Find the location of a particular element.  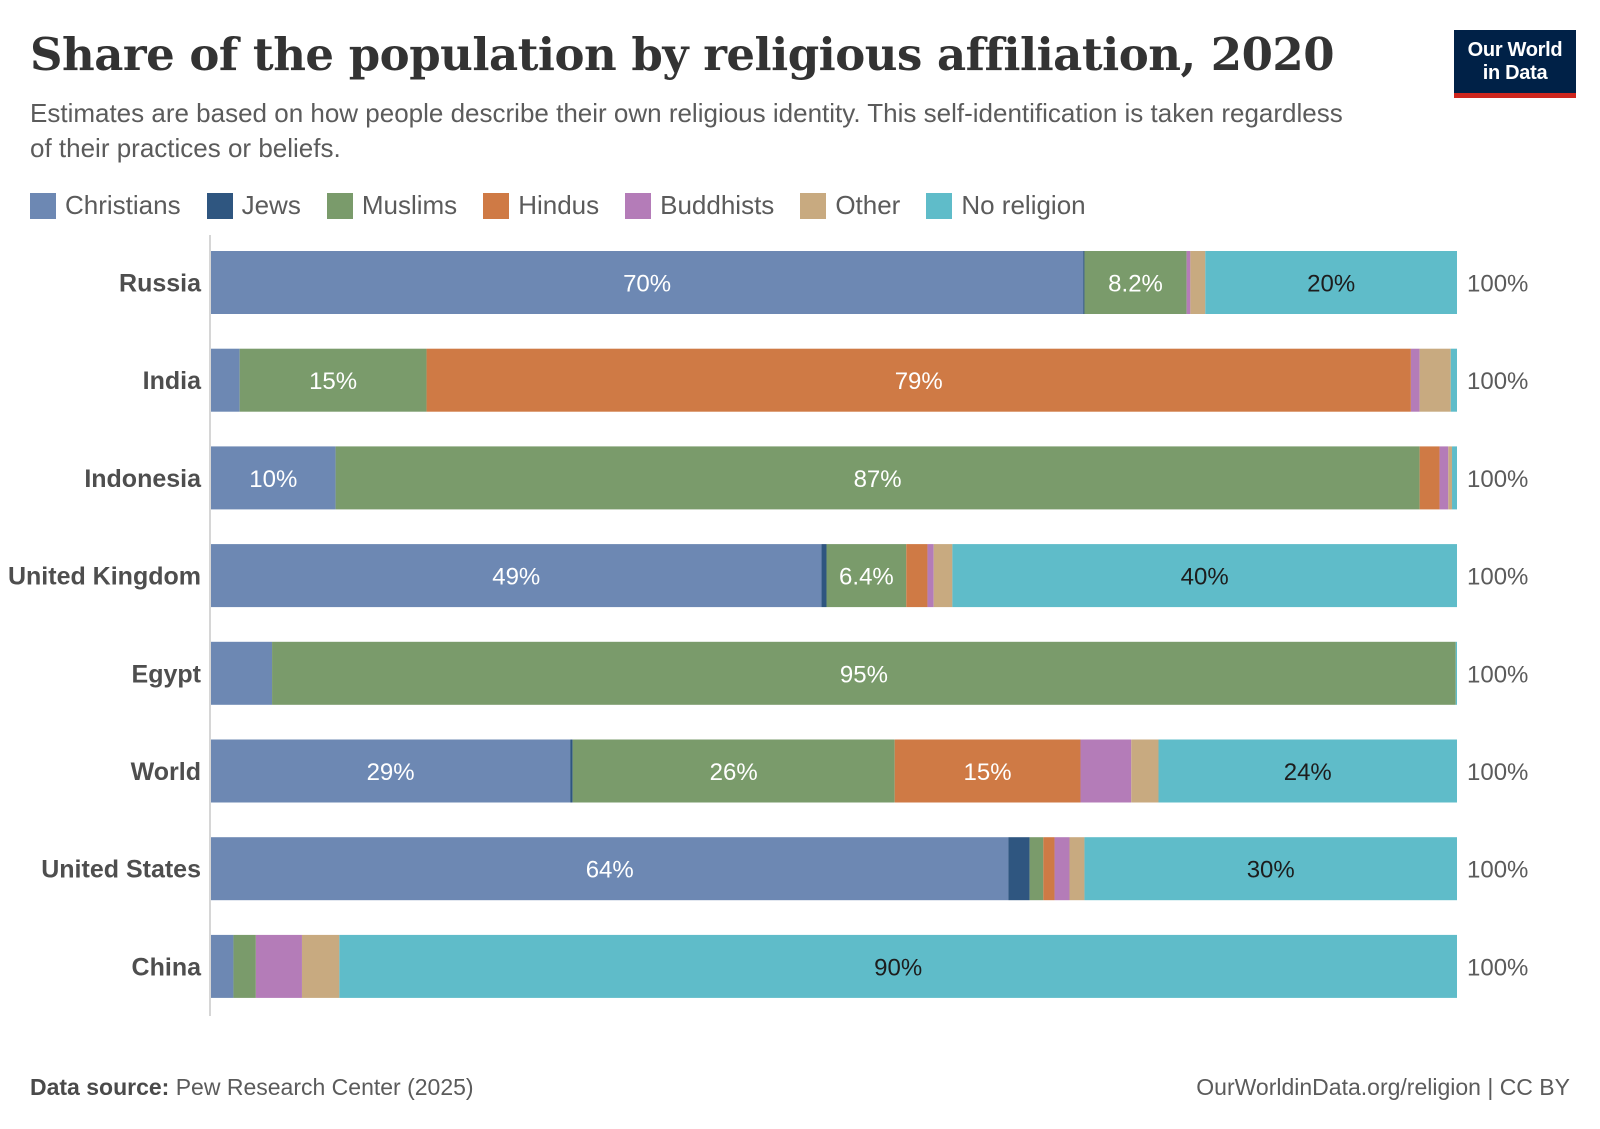

data-label-christians: 29% is located at coordinates (391, 772).